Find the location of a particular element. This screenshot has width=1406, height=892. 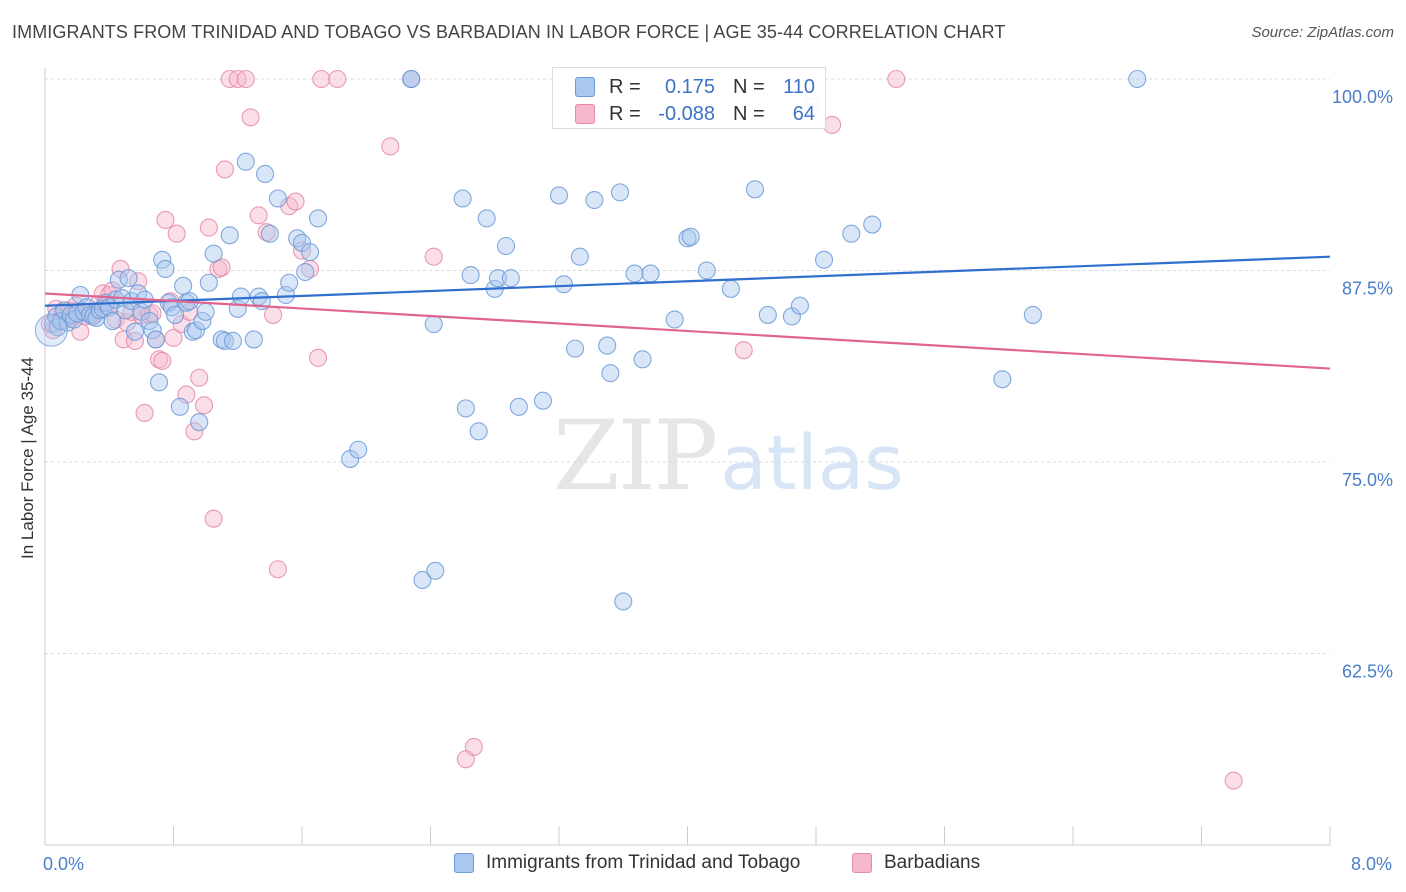

legend-item-series1: Immigrants from Trinidad and Tobago is located at coordinates (627, 863).